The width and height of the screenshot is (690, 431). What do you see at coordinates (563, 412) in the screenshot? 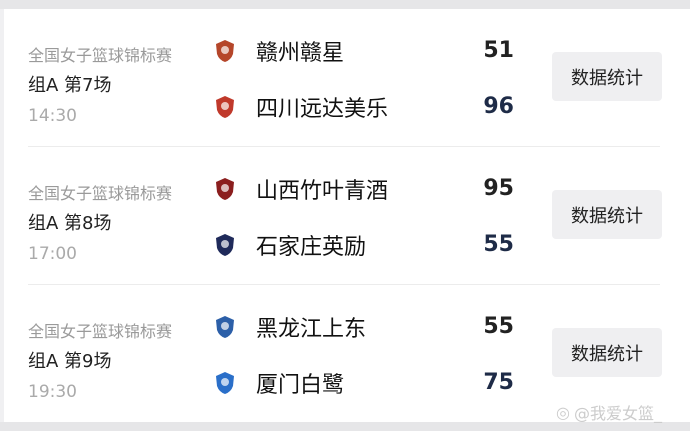
I see `weibo-icon: ◎` at bounding box center [563, 412].